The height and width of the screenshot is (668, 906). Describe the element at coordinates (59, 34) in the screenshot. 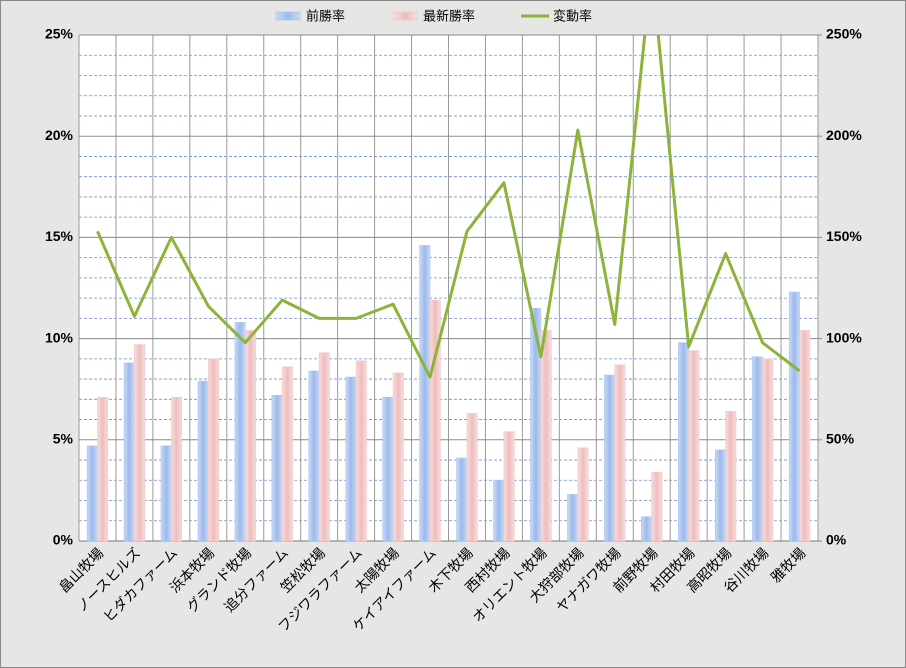

I see `y-tick-label: 25%` at that location.